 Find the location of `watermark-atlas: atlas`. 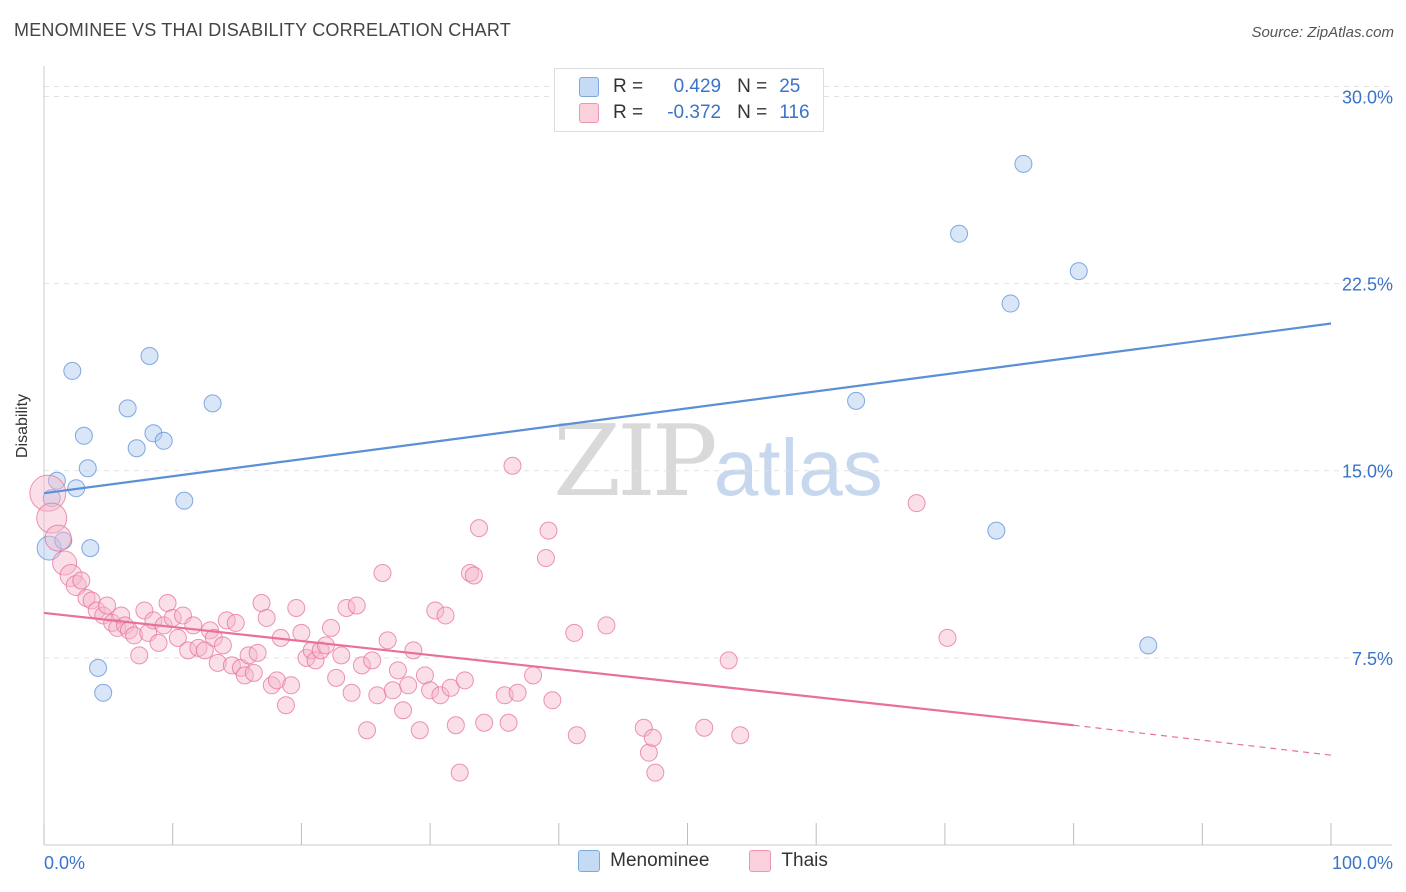

watermark-atlas: atlas is located at coordinates (798, 467).